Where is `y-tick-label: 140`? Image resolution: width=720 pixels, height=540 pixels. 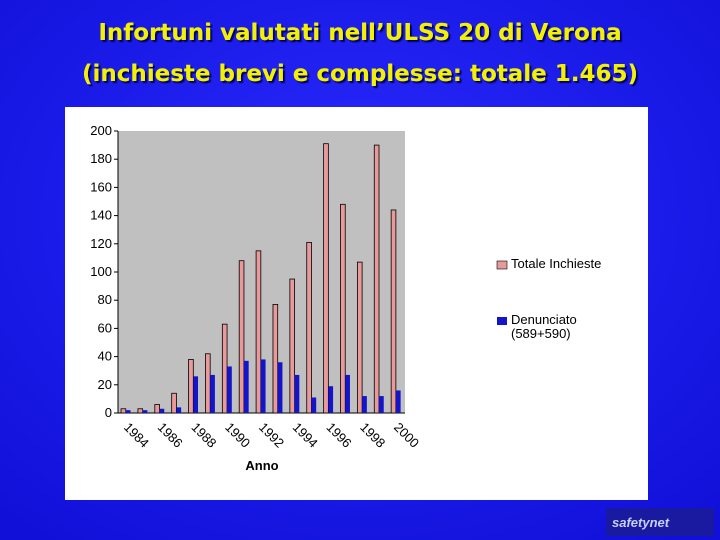 y-tick-label: 140 is located at coordinates (101, 215).